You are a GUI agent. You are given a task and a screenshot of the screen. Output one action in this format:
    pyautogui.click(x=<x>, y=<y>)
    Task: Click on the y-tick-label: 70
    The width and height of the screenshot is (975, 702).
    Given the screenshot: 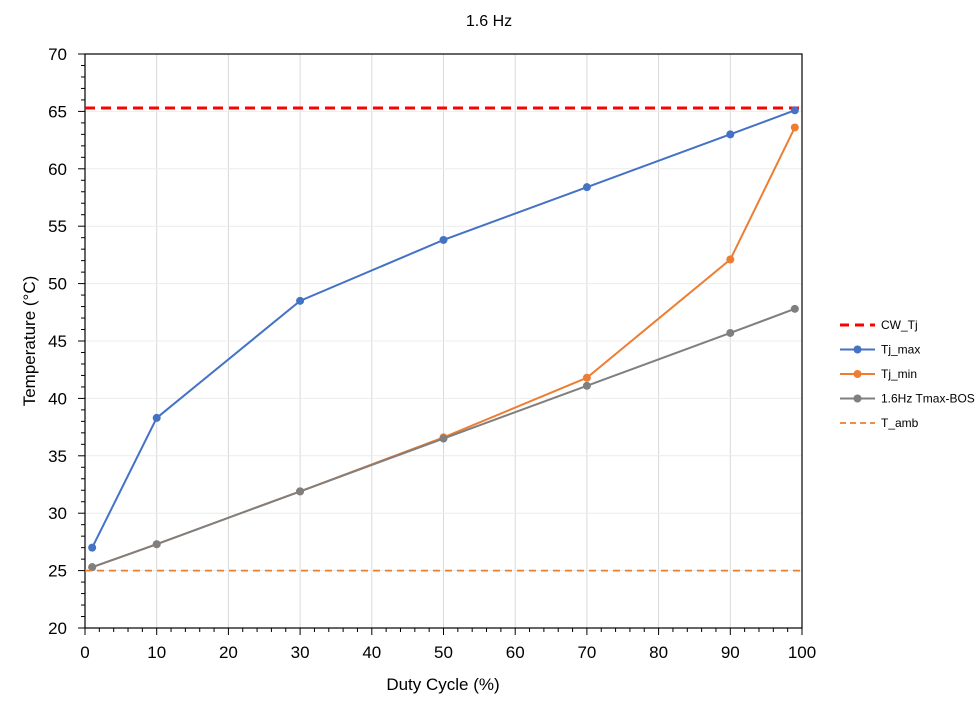 What is the action you would take?
    pyautogui.click(x=57, y=54)
    